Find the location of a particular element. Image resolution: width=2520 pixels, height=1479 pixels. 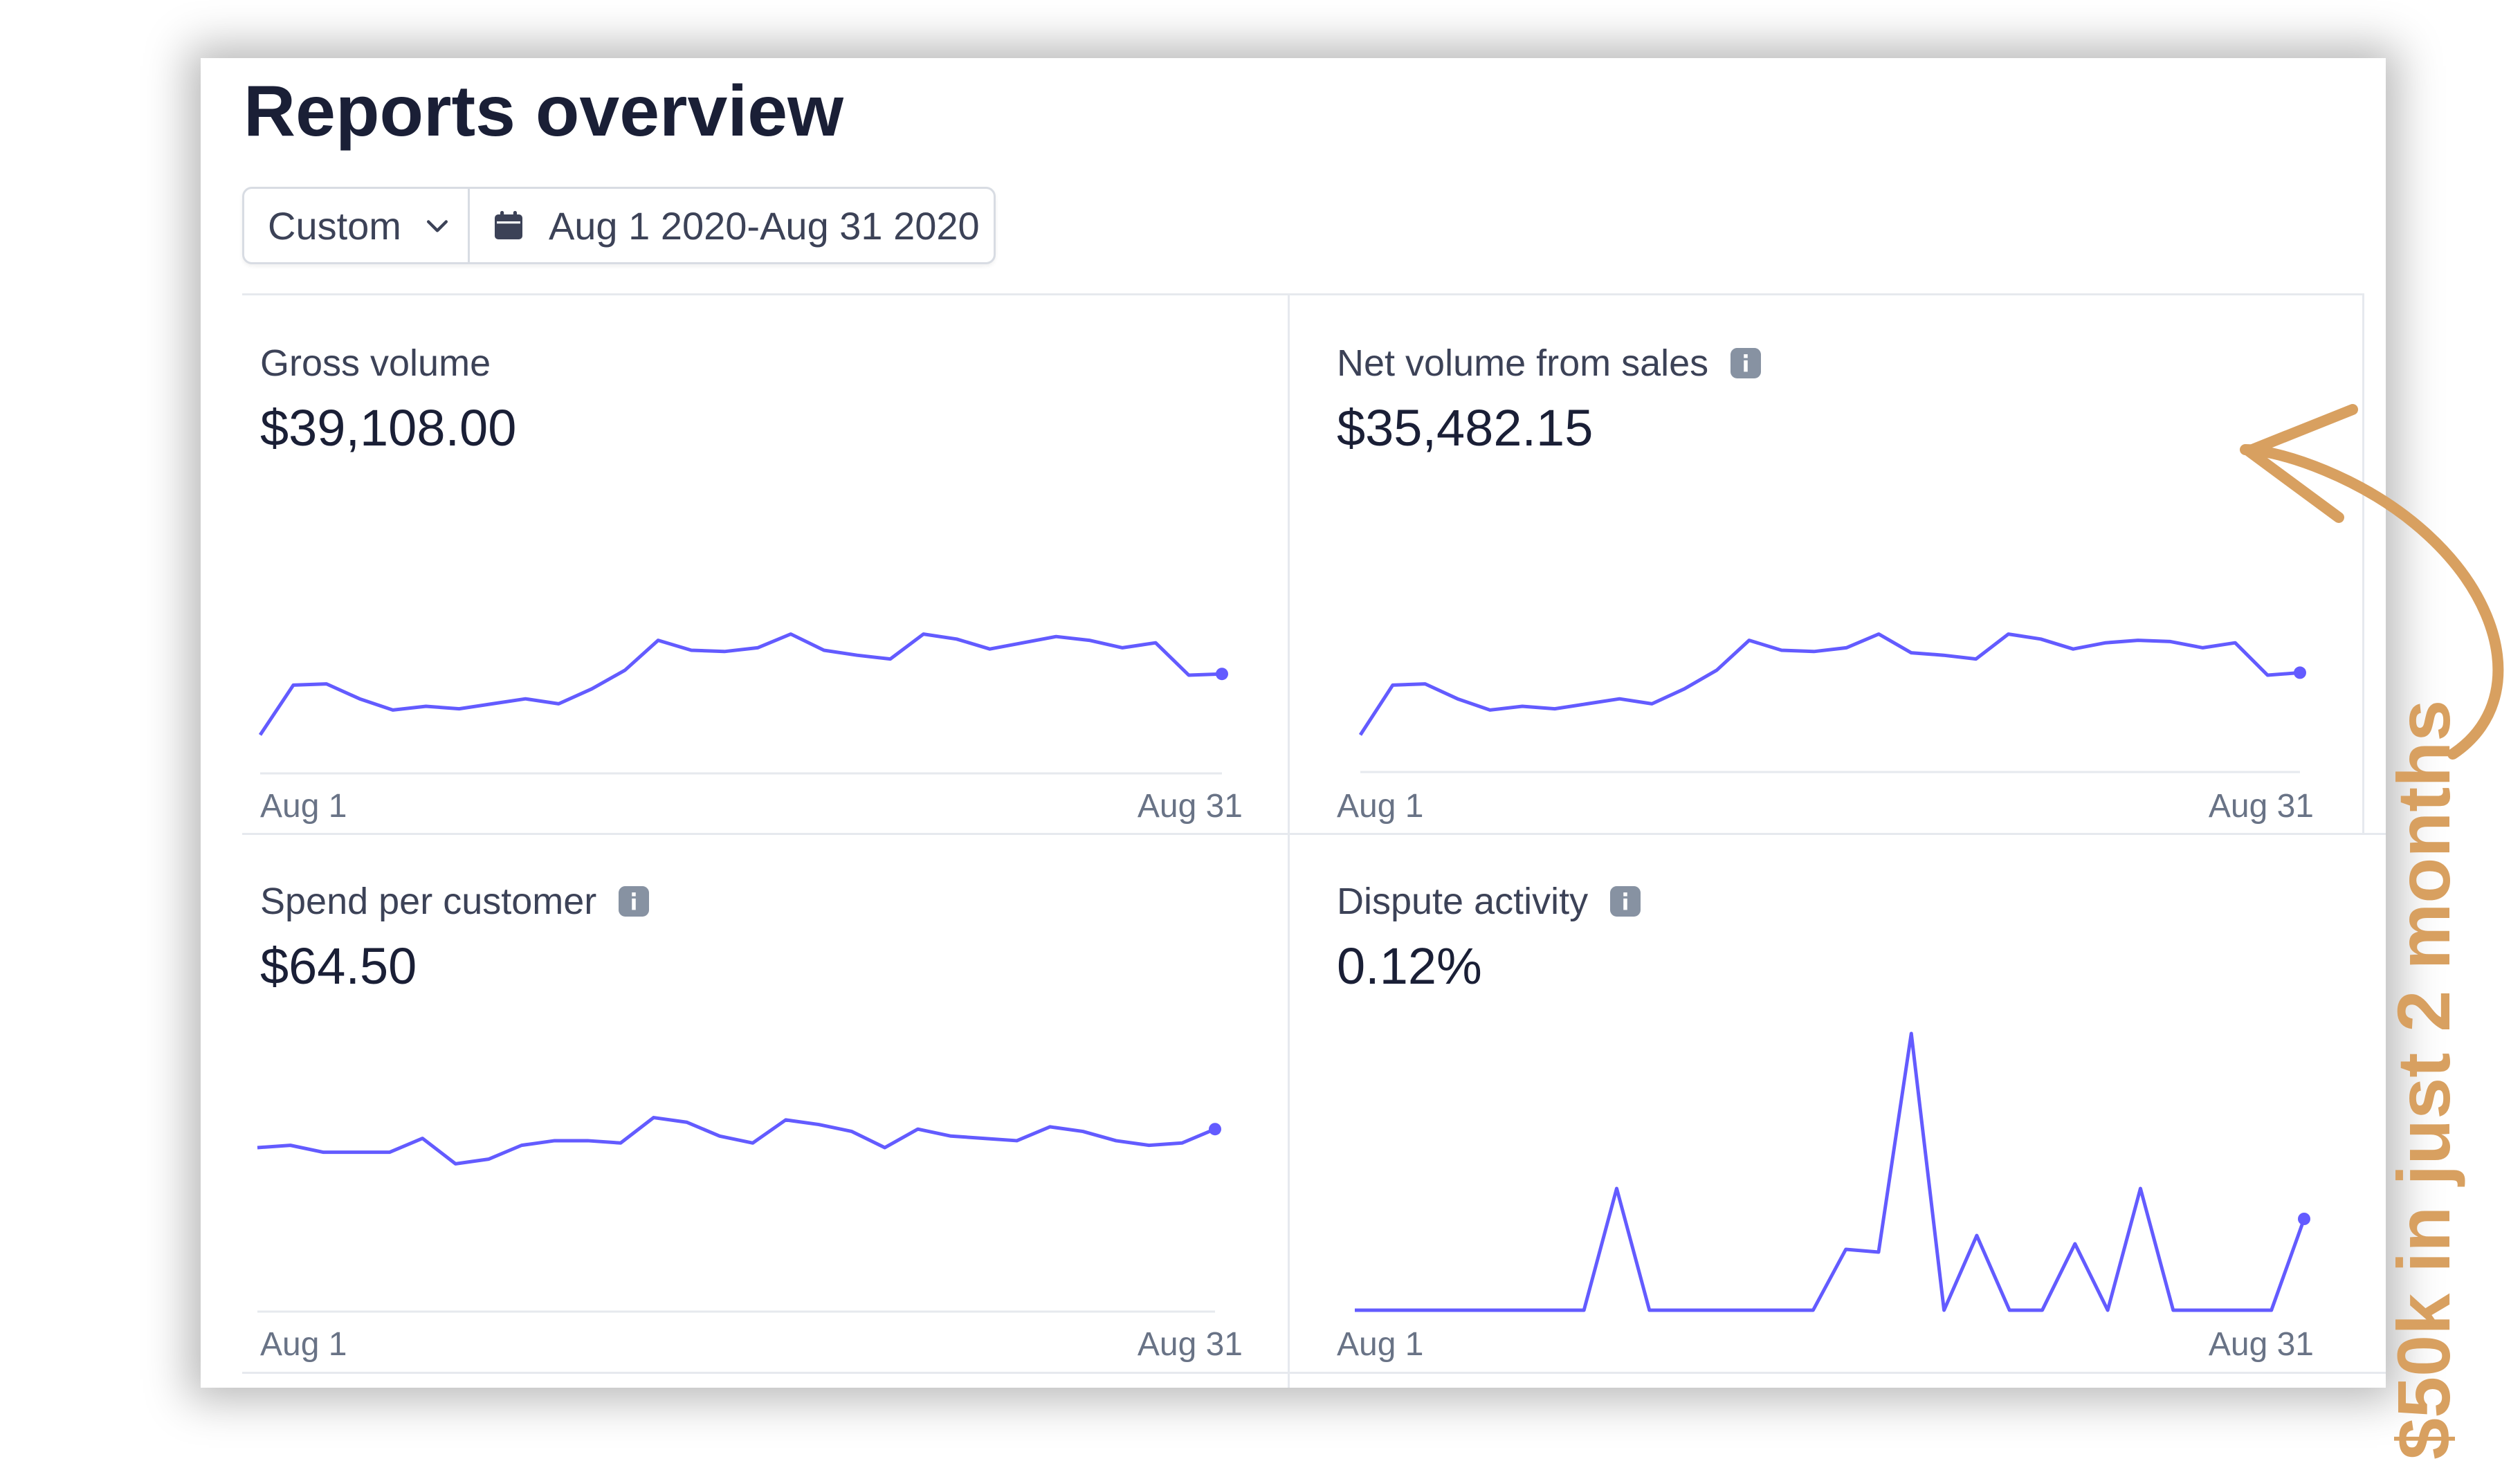

metric-dispute-activity: Dispute activity 0.12% Aug 1 Aug 31 is located at coordinates (1828, 1121).